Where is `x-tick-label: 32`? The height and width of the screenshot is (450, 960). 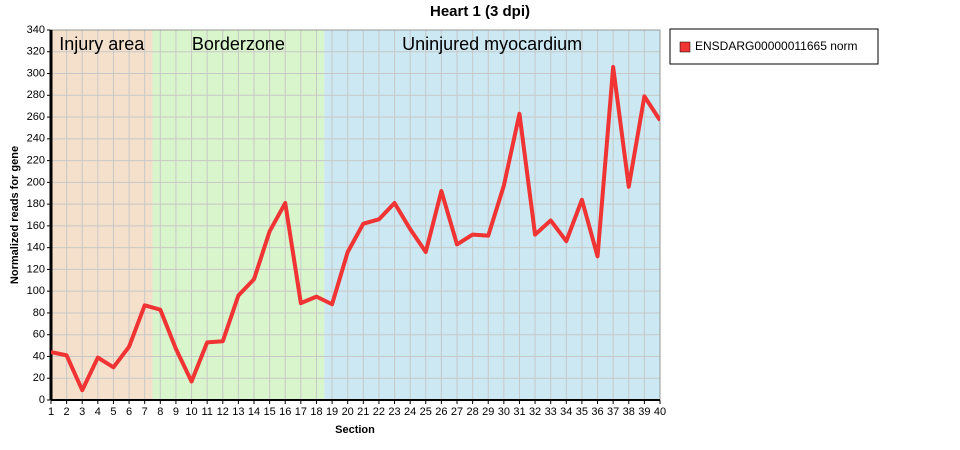 x-tick-label: 32 is located at coordinates (535, 412).